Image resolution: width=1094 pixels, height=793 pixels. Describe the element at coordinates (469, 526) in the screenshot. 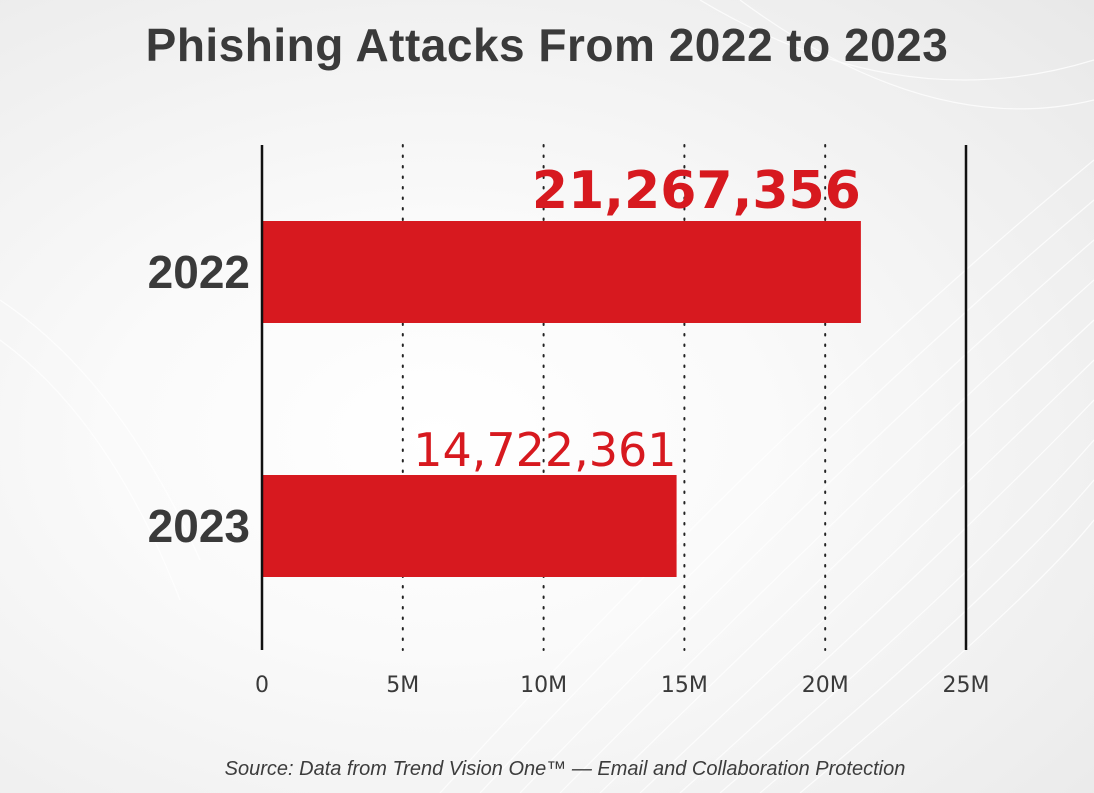

I see `bar-2023` at that location.